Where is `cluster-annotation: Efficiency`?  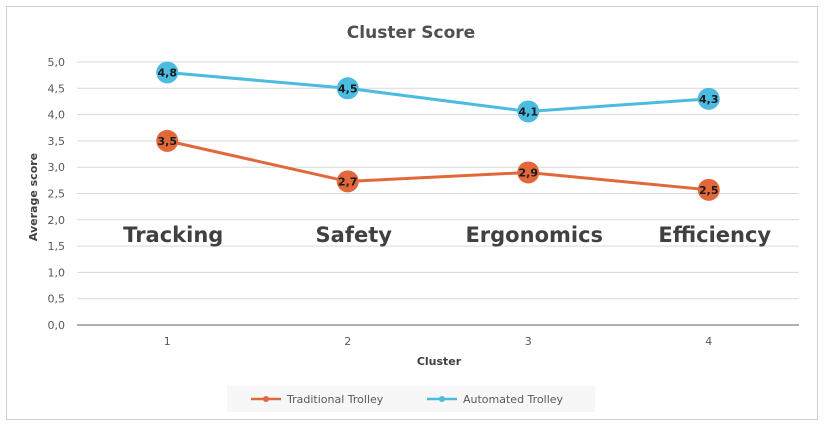
cluster-annotation: Efficiency is located at coordinates (714, 235).